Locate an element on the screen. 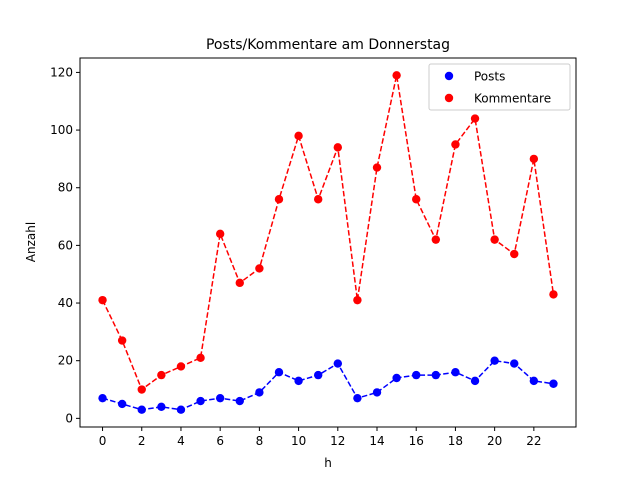  y-tick-label: 80 is located at coordinates (65, 188).